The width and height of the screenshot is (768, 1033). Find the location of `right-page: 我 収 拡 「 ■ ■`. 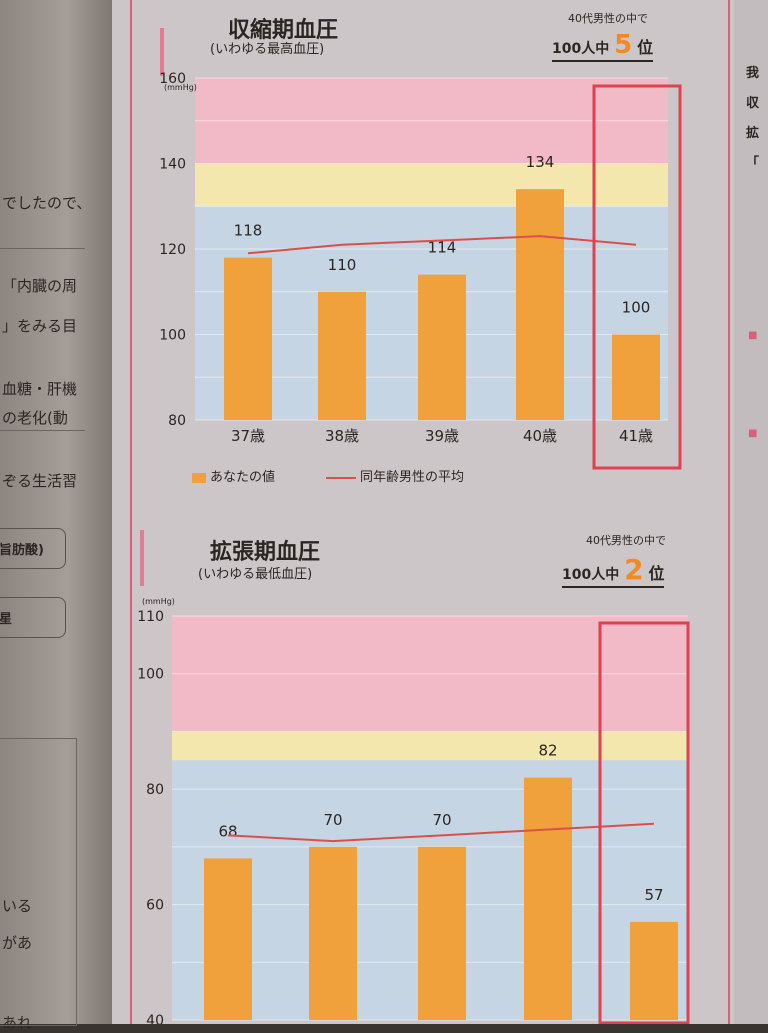

right-page: 我 収 拡 「 ■ ■ is located at coordinates (751, 512).